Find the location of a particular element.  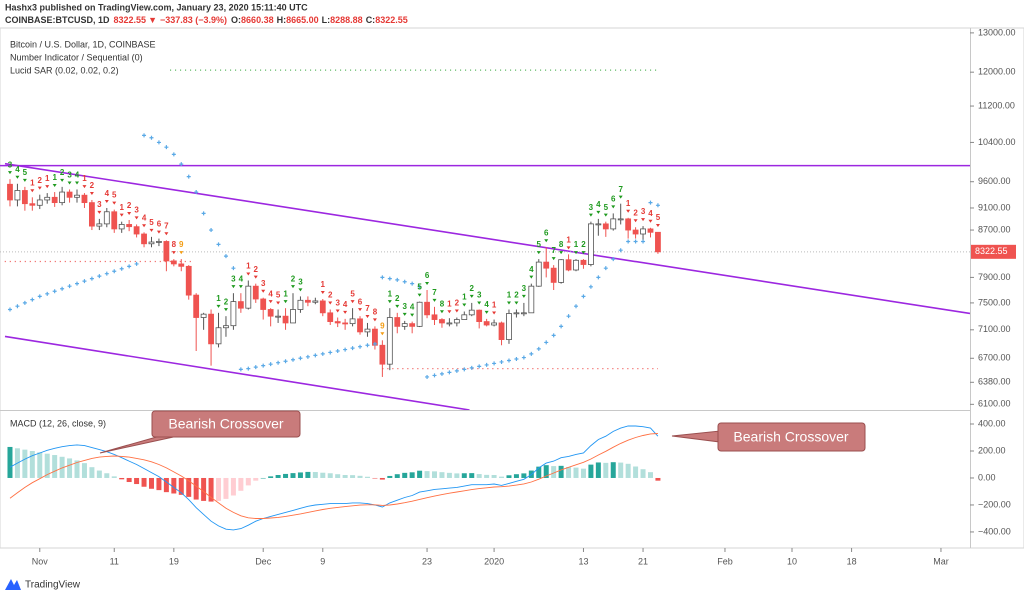

y-tick-label: 7100.00 is located at coordinates (994, 329).